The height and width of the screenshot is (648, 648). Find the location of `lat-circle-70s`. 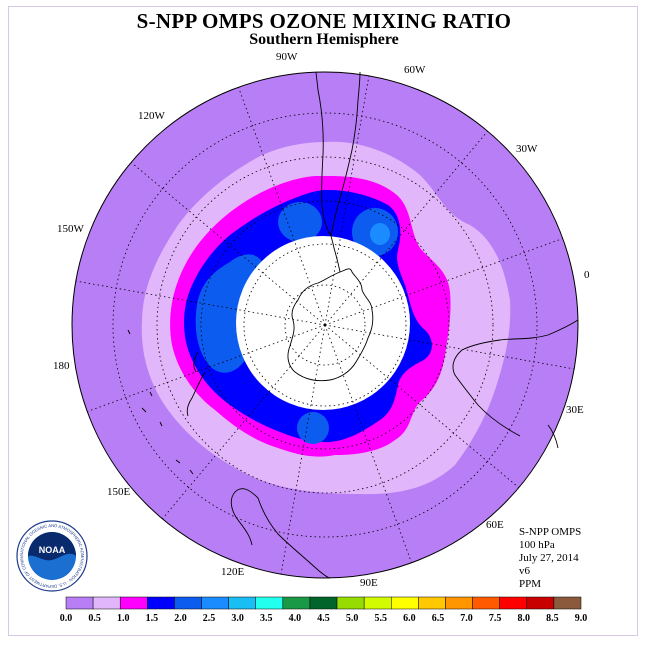

lat-circle-70s is located at coordinates (325, 325).